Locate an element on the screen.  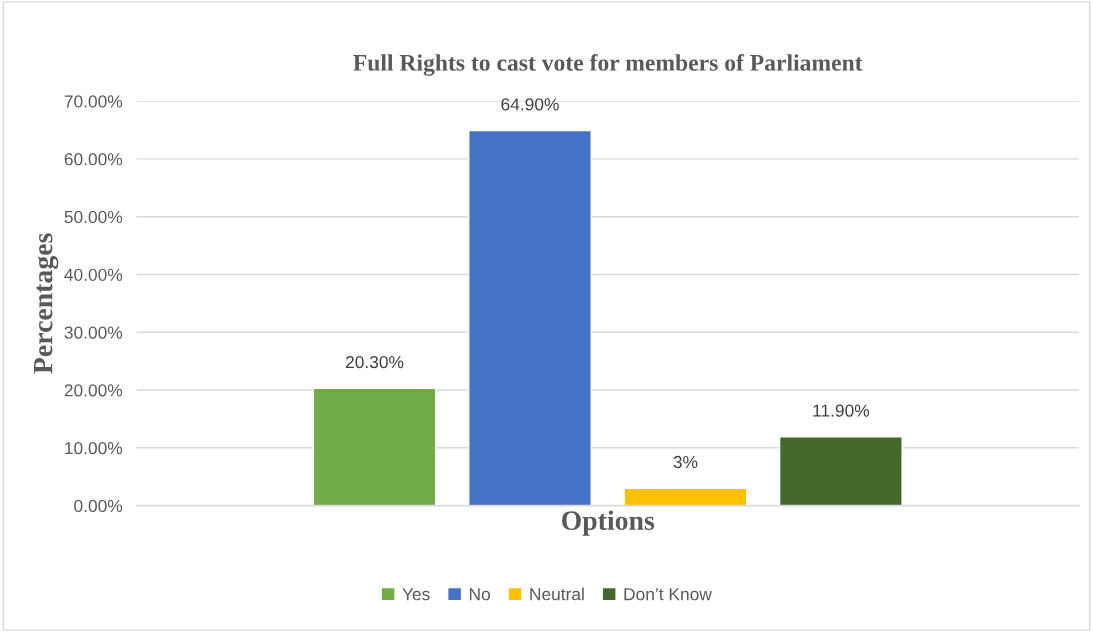
y-tick-label: 40.00% is located at coordinates (93, 274).